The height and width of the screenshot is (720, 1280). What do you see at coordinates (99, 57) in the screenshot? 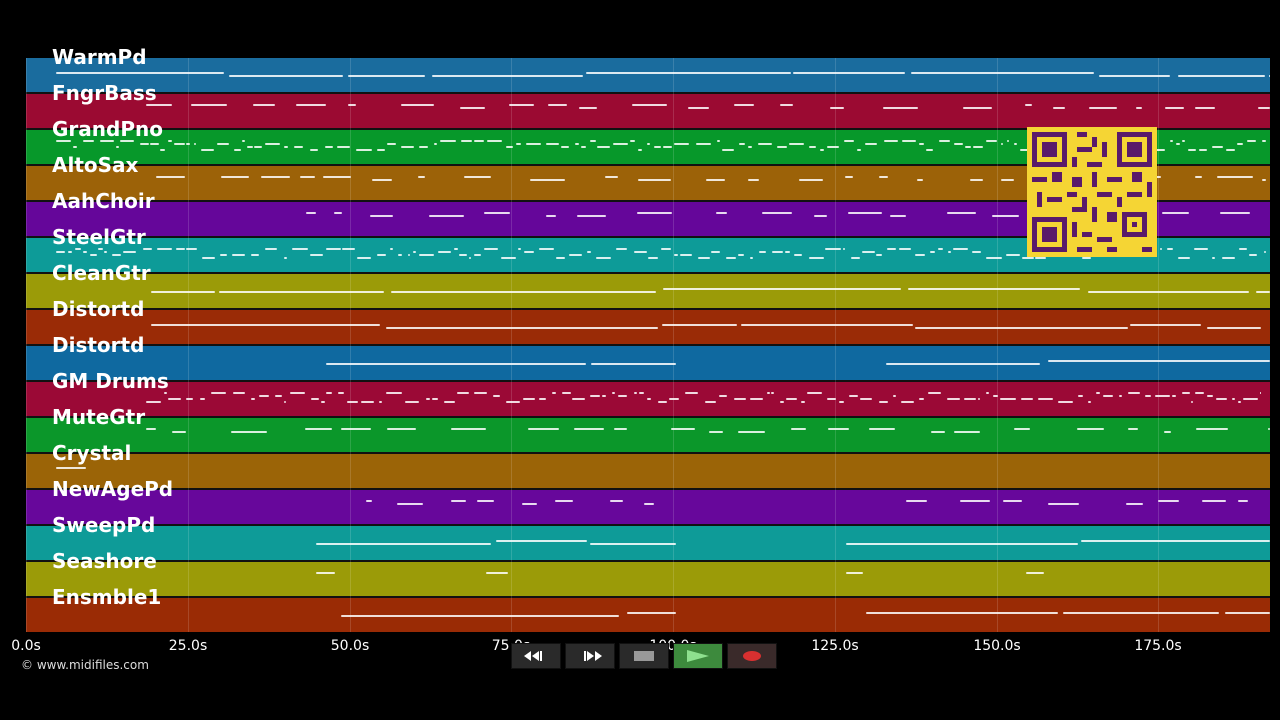
I see `track-label: WarmPd` at bounding box center [99, 57].